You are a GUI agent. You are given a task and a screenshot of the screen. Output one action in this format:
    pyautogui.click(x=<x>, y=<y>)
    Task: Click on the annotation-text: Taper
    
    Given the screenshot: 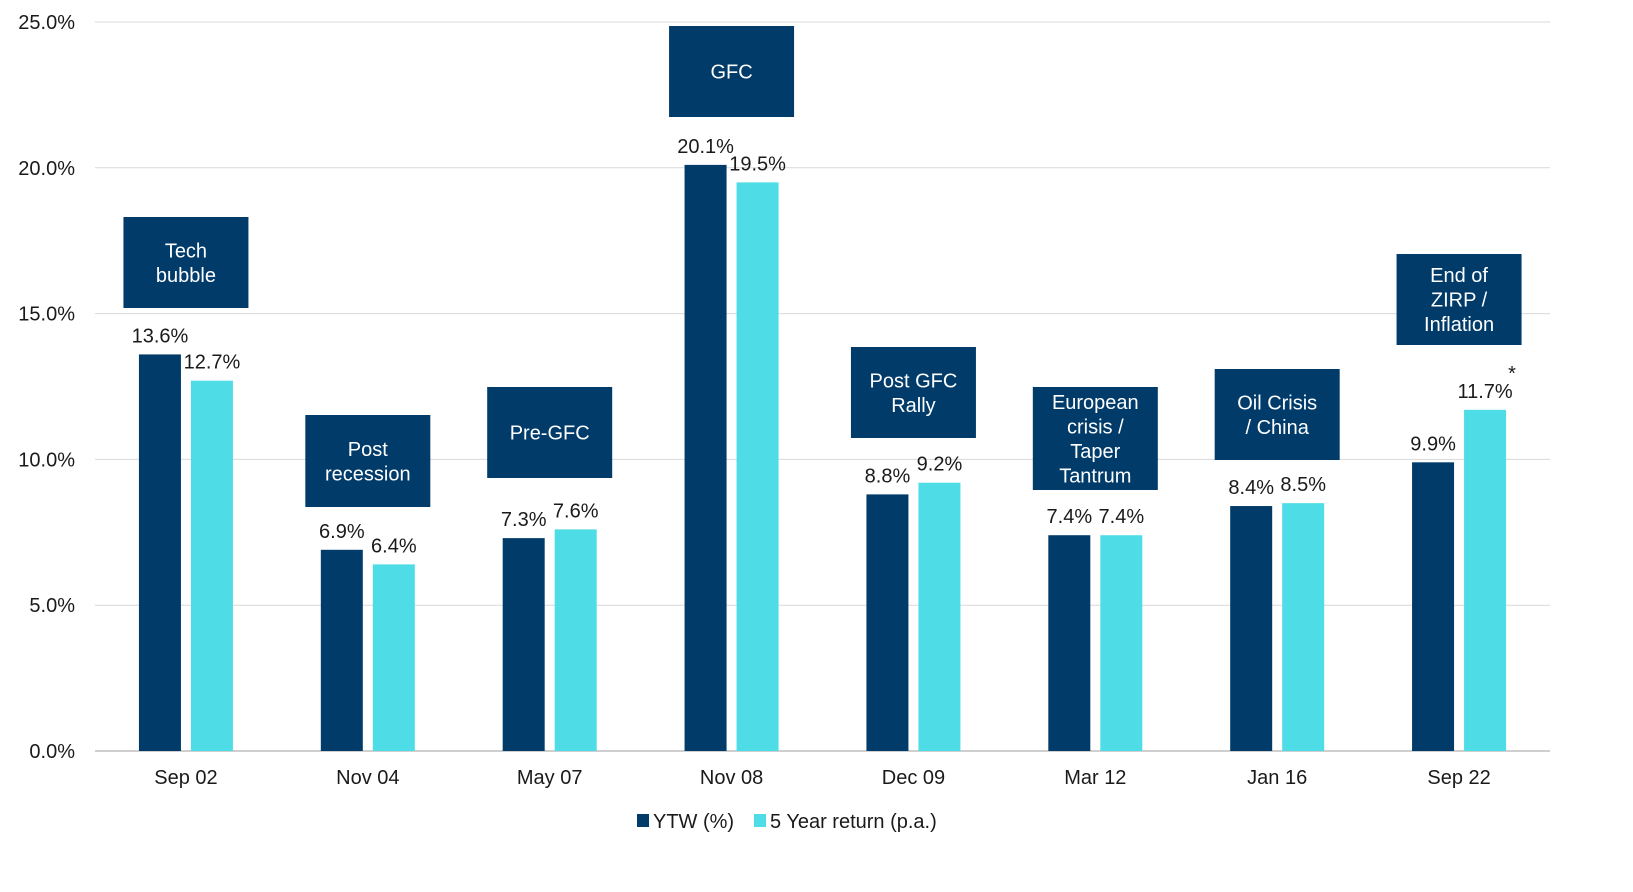 What is the action you would take?
    pyautogui.click(x=1095, y=452)
    